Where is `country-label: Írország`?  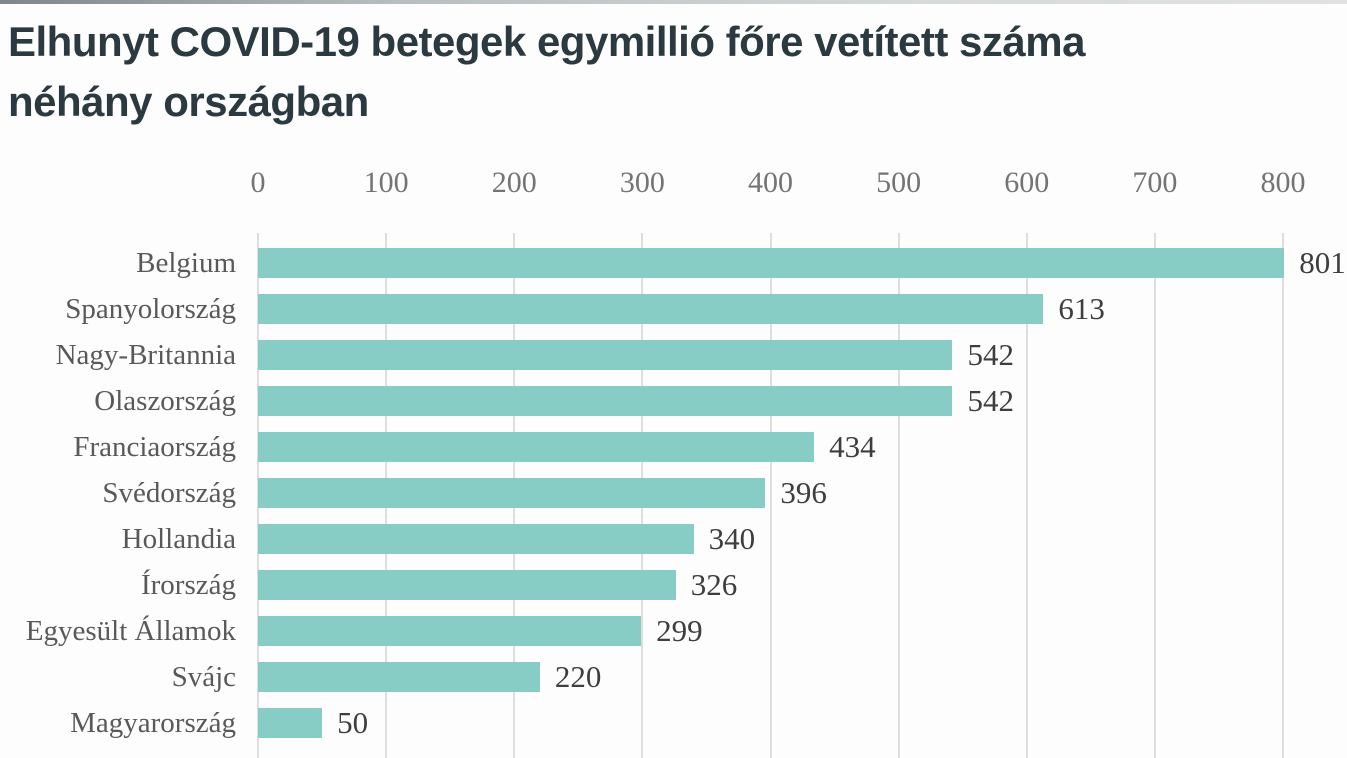
country-label: Írország is located at coordinates (188, 584).